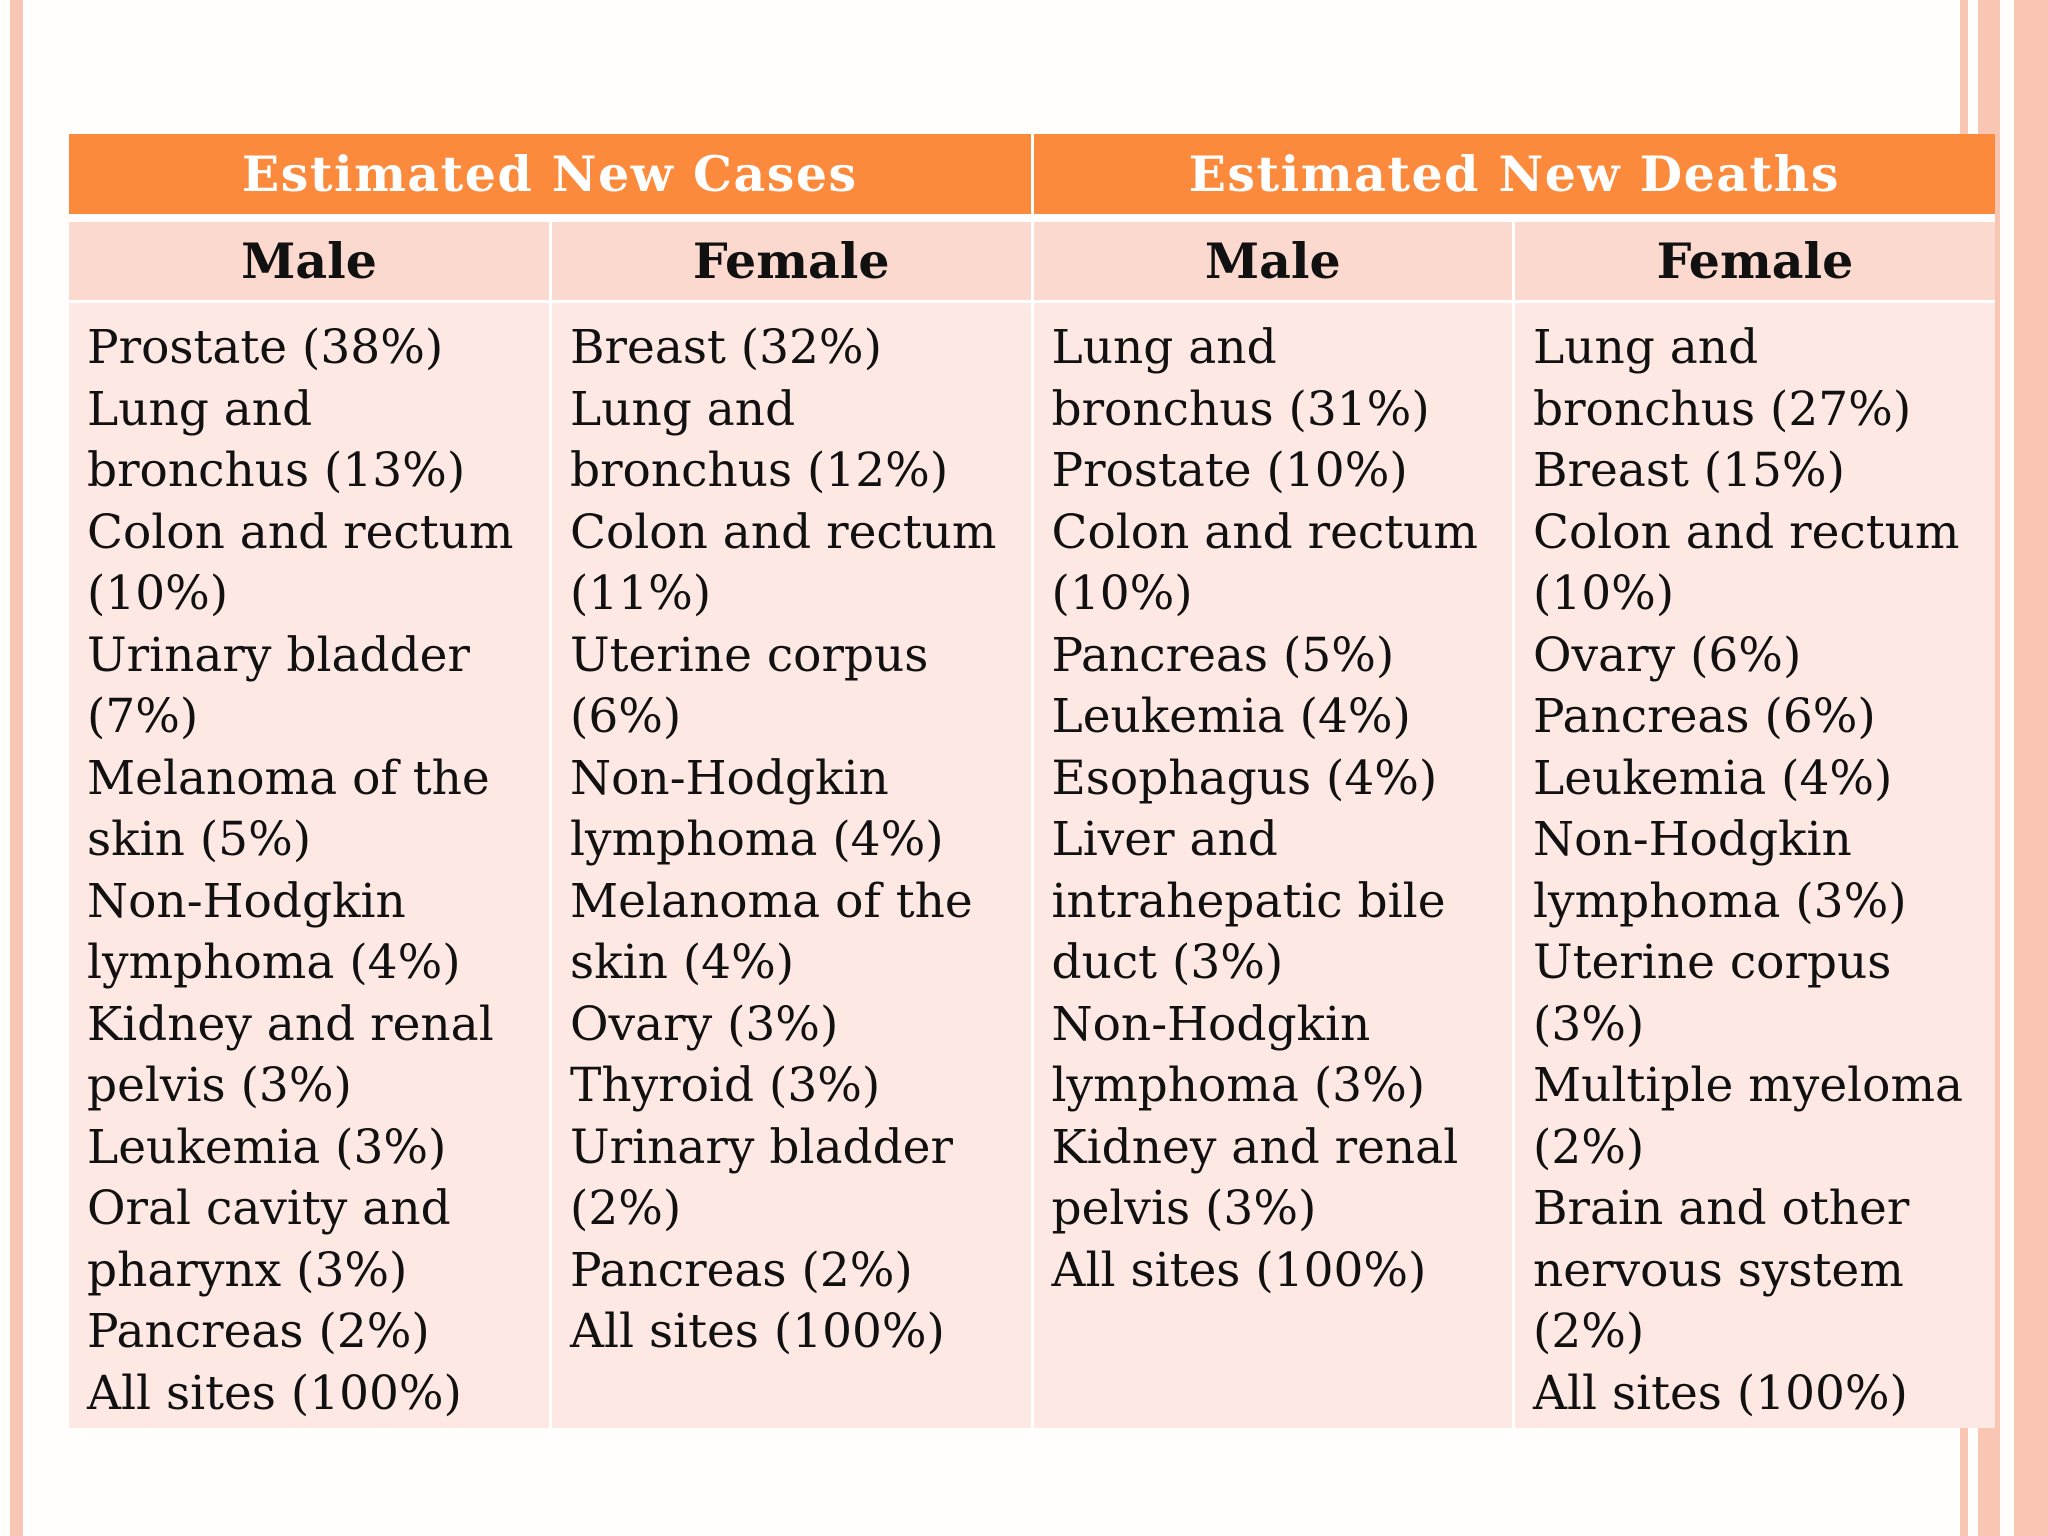 This screenshot has width=2048, height=1536. What do you see at coordinates (16, 768) in the screenshot?
I see `left-decorative-stripe` at bounding box center [16, 768].